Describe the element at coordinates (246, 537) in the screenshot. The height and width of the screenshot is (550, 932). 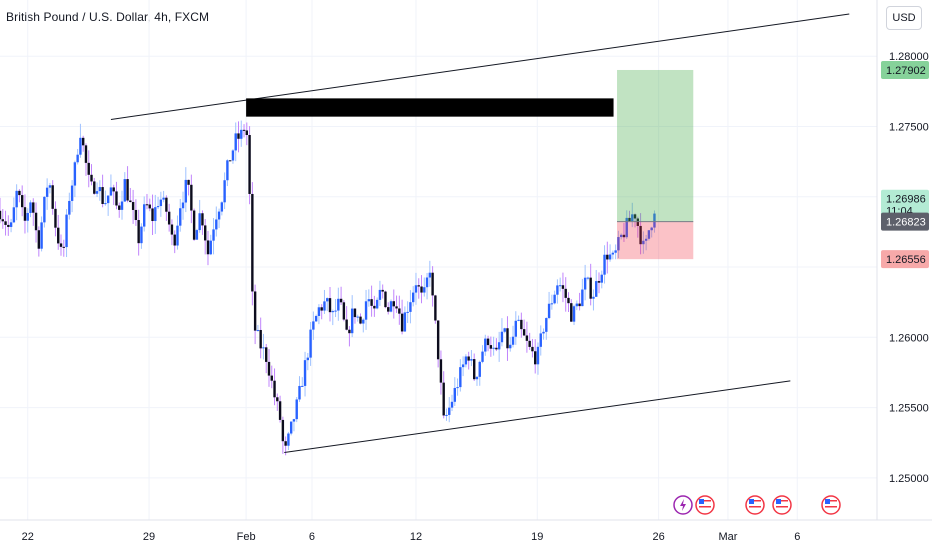
I see `x-tick-label: Feb` at that location.